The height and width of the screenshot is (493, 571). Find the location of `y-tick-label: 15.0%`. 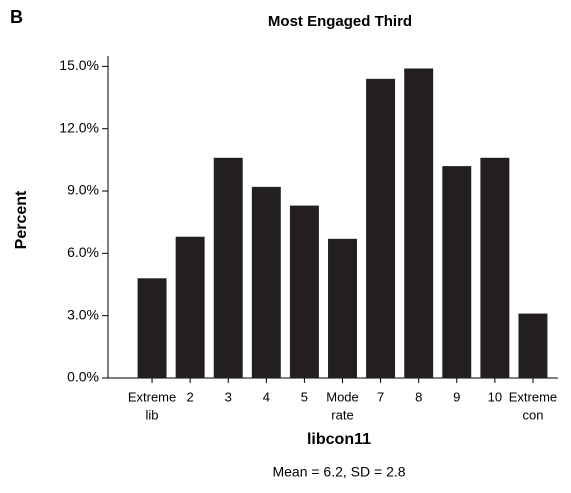

y-tick-label: 15.0% is located at coordinates (79, 65).